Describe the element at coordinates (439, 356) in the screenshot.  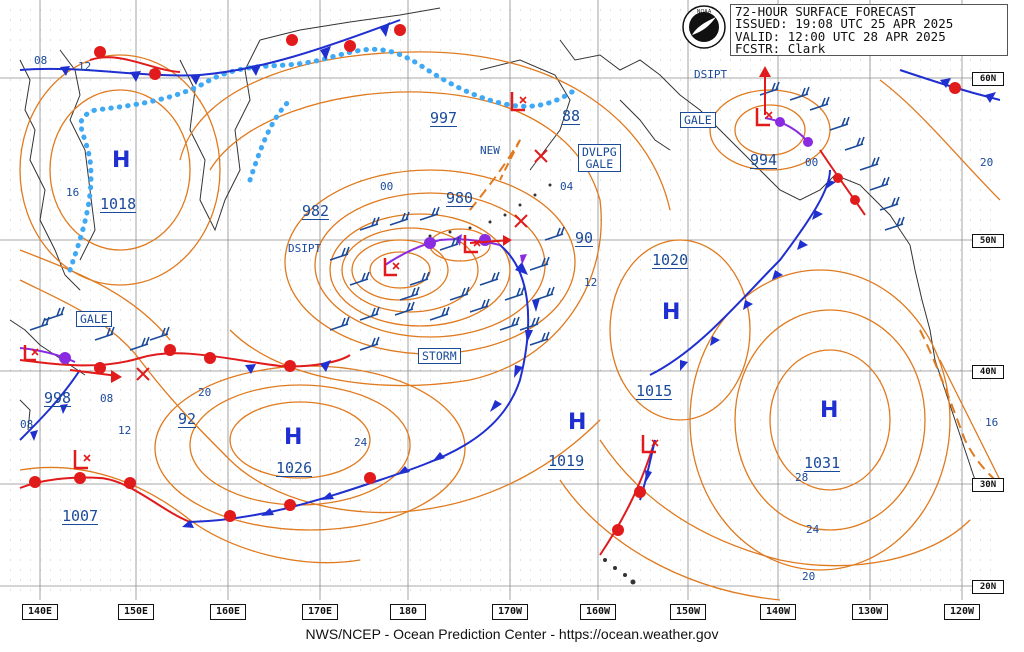
I see `storm-warning-box: STORM` at that location.